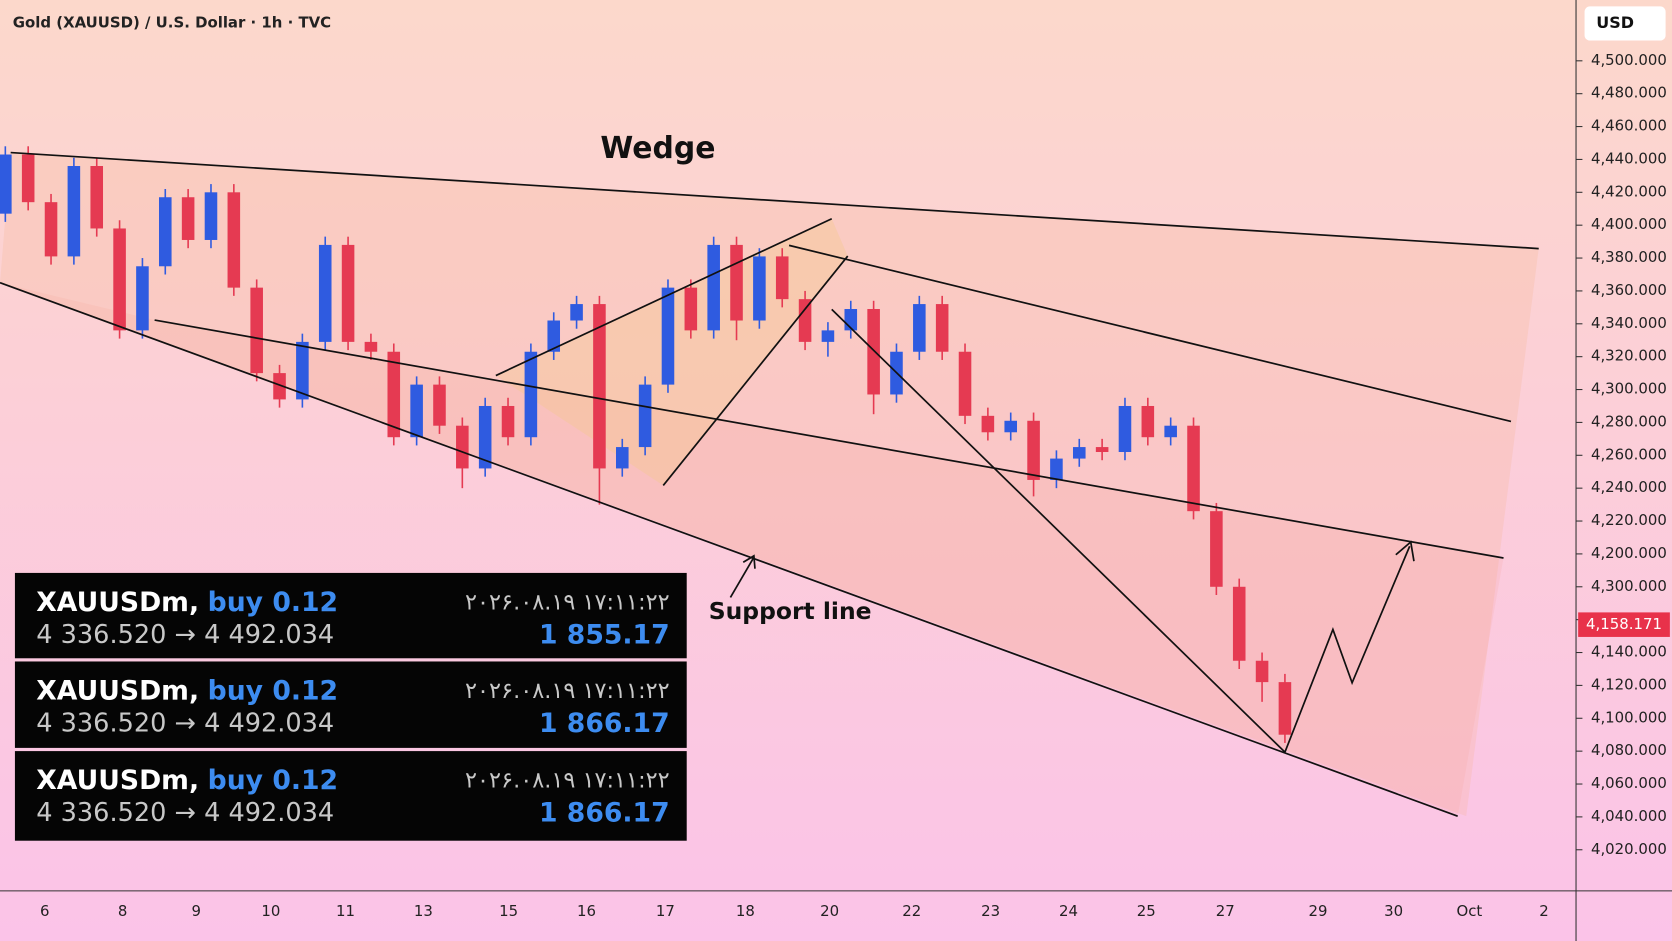 Image resolution: width=1672 pixels, height=941 pixels. Describe the element at coordinates (117, 779) in the screenshot. I see `trade-symbol: XAUUSDm,` at that location.